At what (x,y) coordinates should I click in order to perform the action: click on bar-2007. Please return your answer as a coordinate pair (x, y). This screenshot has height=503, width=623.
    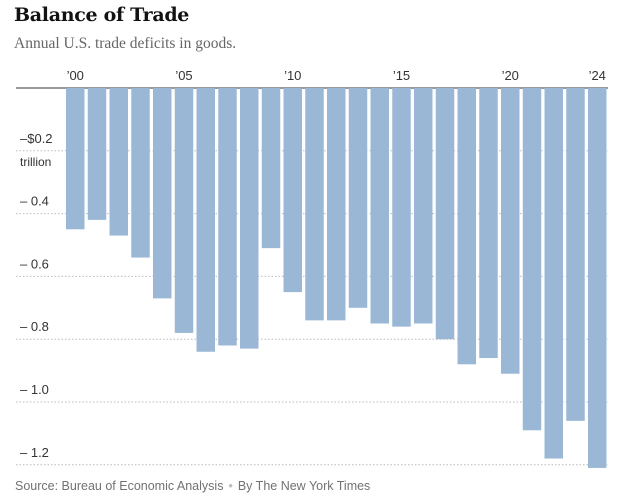
    Looking at the image, I should click on (227, 217).